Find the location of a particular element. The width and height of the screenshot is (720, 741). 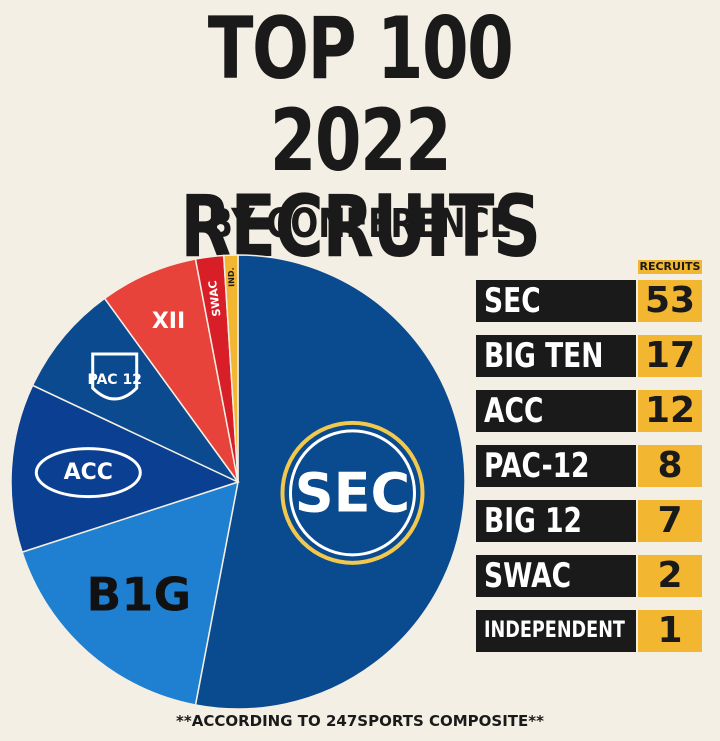

recruit-count: 2 is located at coordinates (670, 576).